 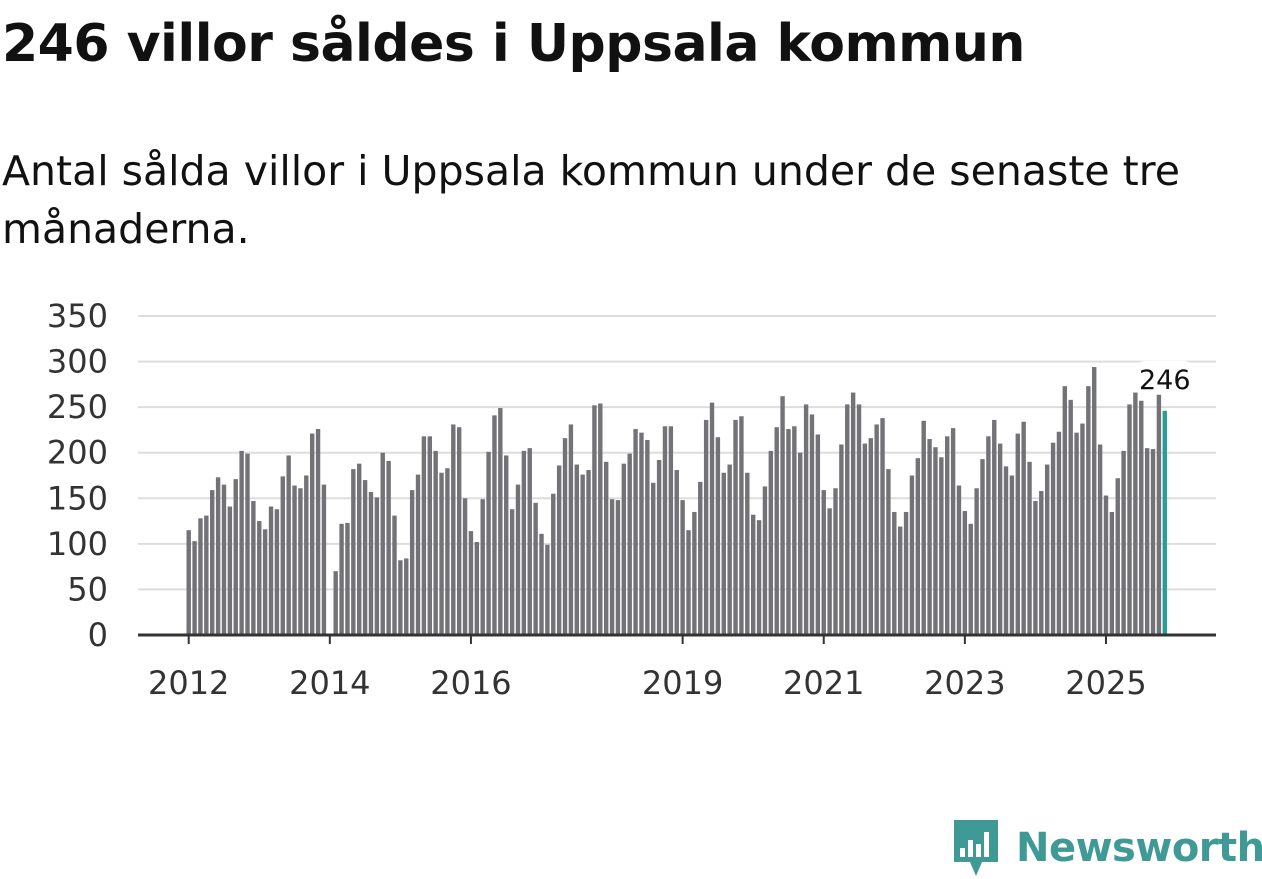 I want to click on x-tick-label: 2016, so click(x=470, y=683).